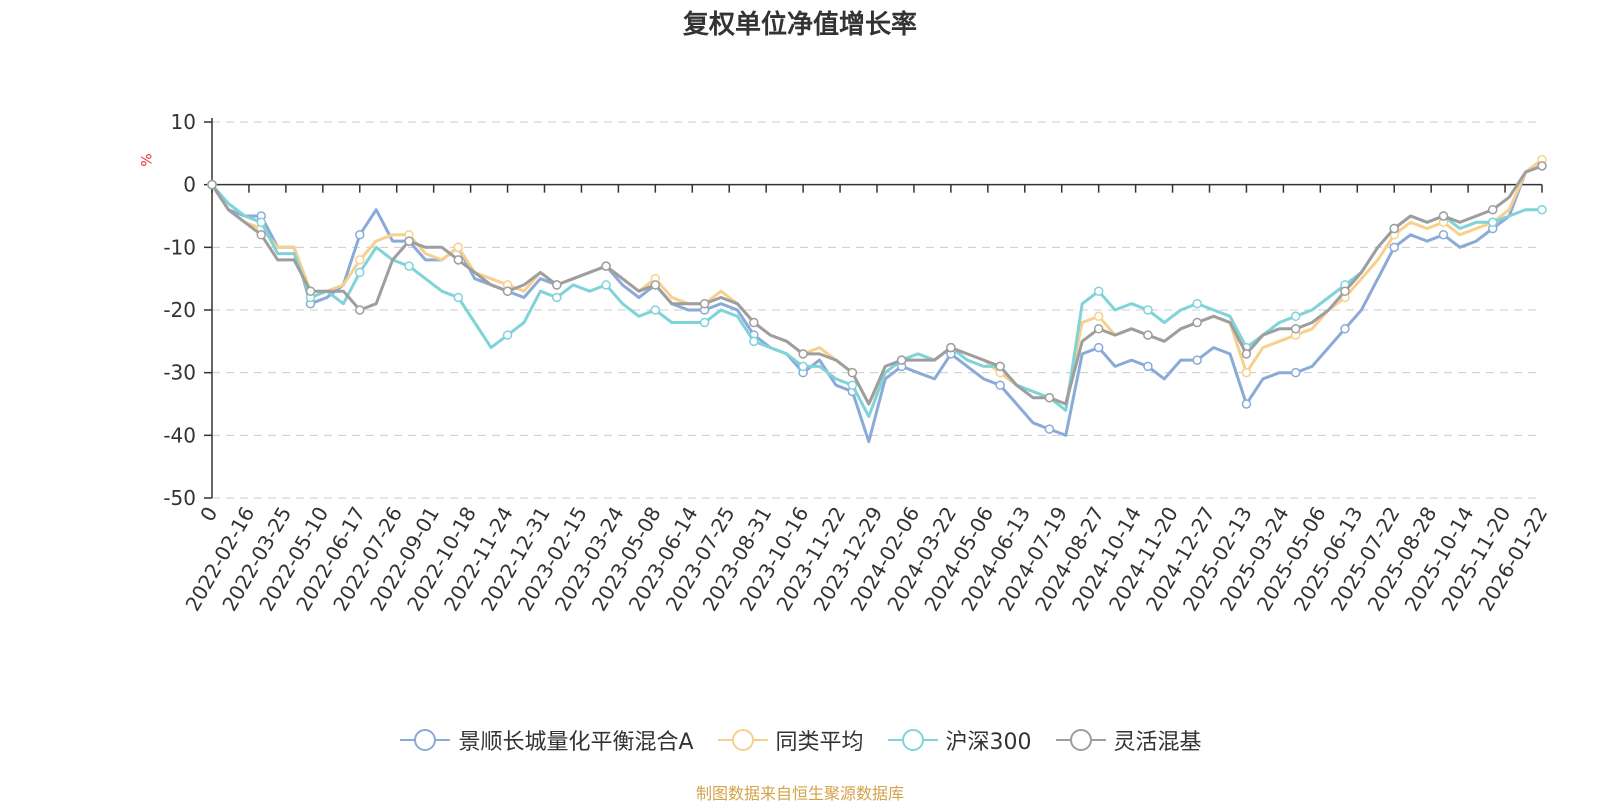 Image resolution: width=1600 pixels, height=804 pixels. What do you see at coordinates (988, 742) in the screenshot?
I see `legend-label: 沪深300` at bounding box center [988, 742].